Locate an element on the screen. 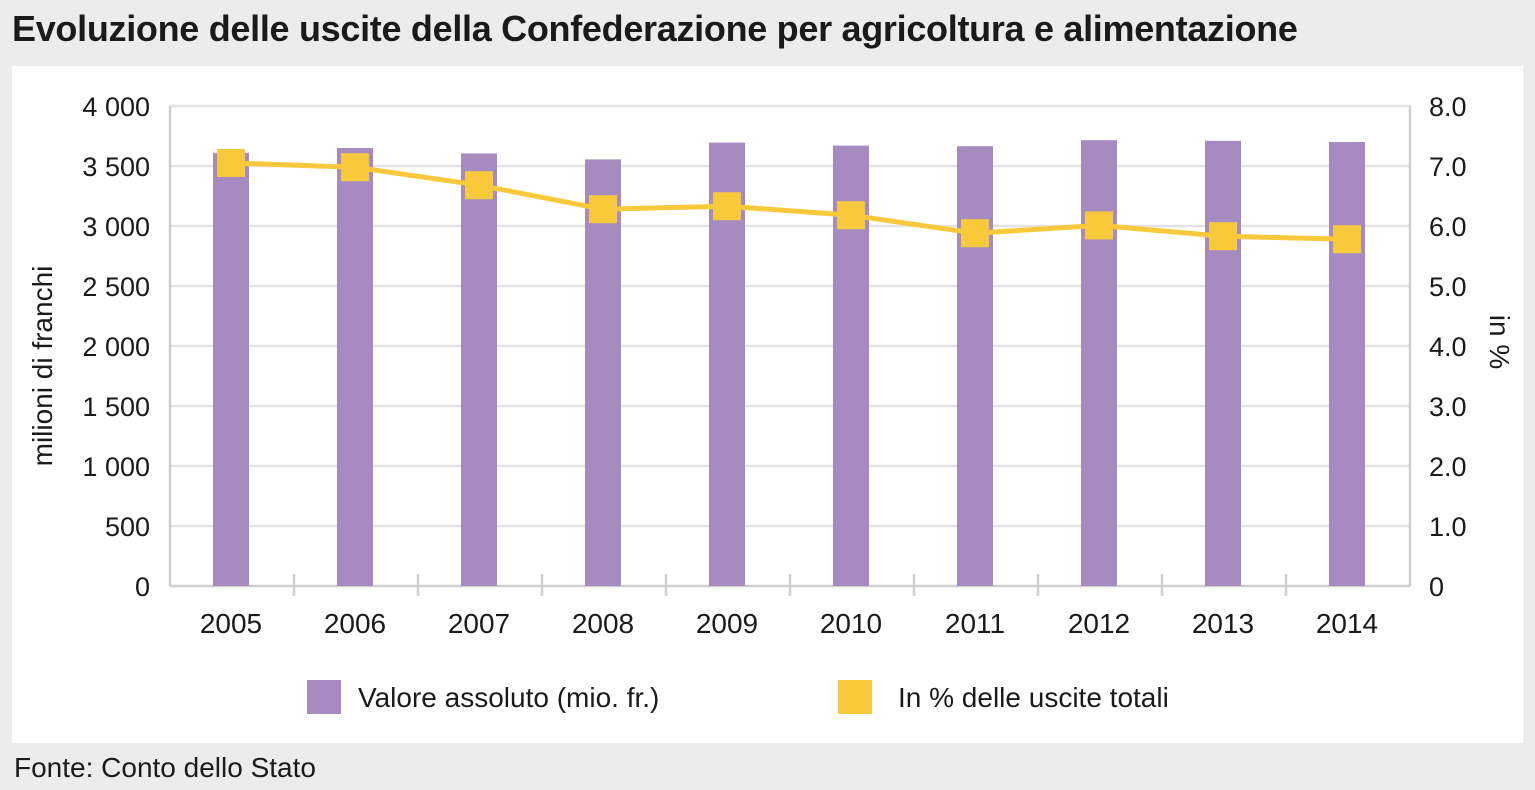 The width and height of the screenshot is (1535, 790). x-tick-label: 2014 is located at coordinates (1347, 623).